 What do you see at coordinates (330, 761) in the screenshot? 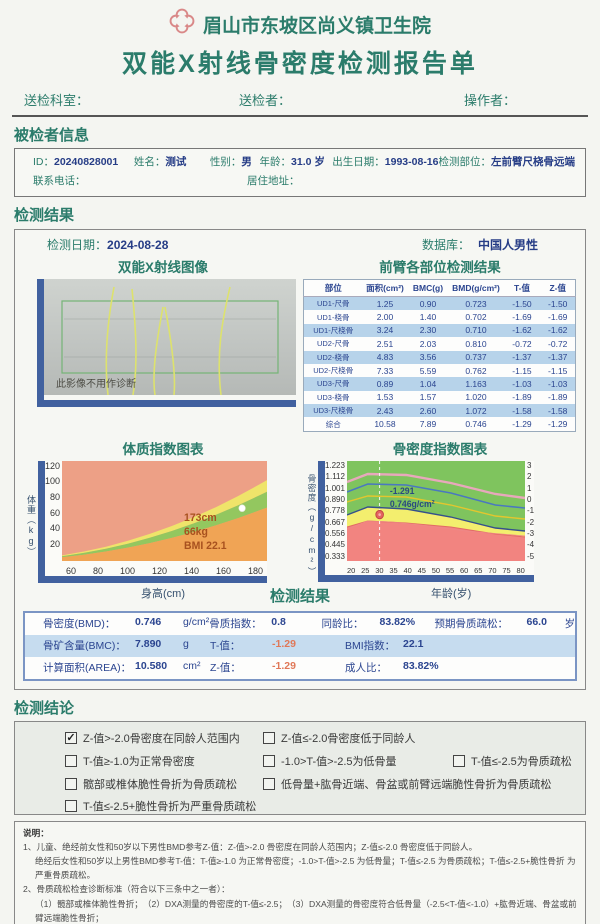
I see `conclusion-item: -1.0>T-值>-2.5为低骨量` at bounding box center [330, 761].